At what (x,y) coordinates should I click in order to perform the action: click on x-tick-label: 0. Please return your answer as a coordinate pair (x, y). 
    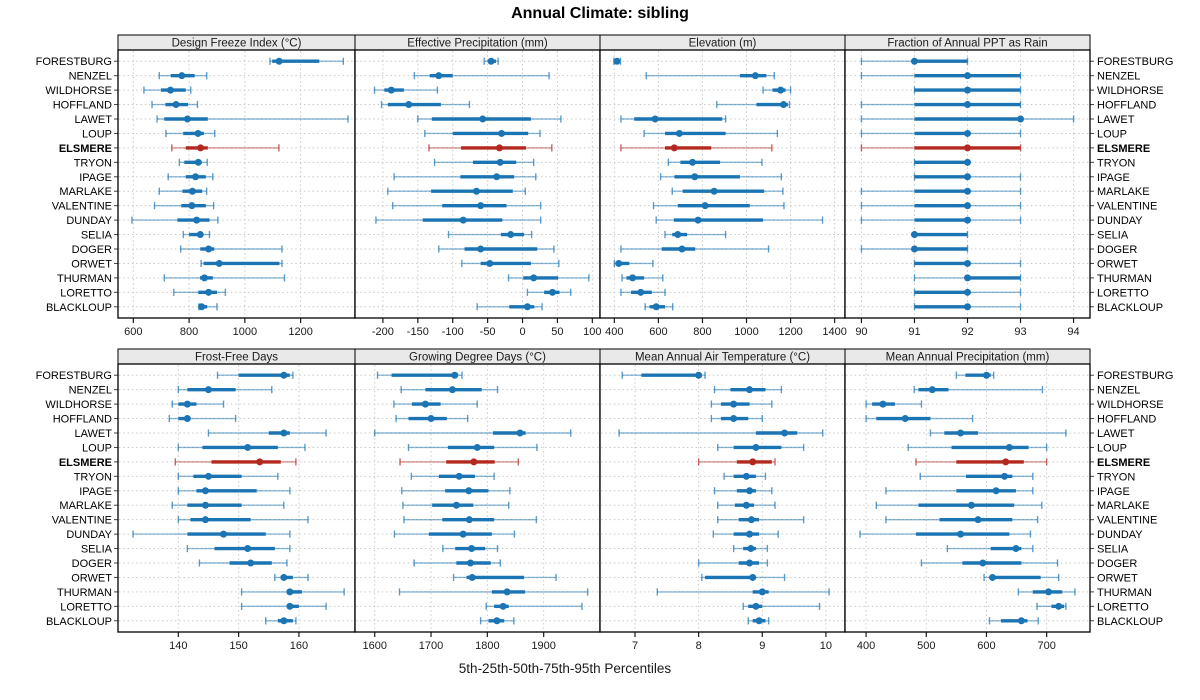
    Looking at the image, I should click on (522, 332).